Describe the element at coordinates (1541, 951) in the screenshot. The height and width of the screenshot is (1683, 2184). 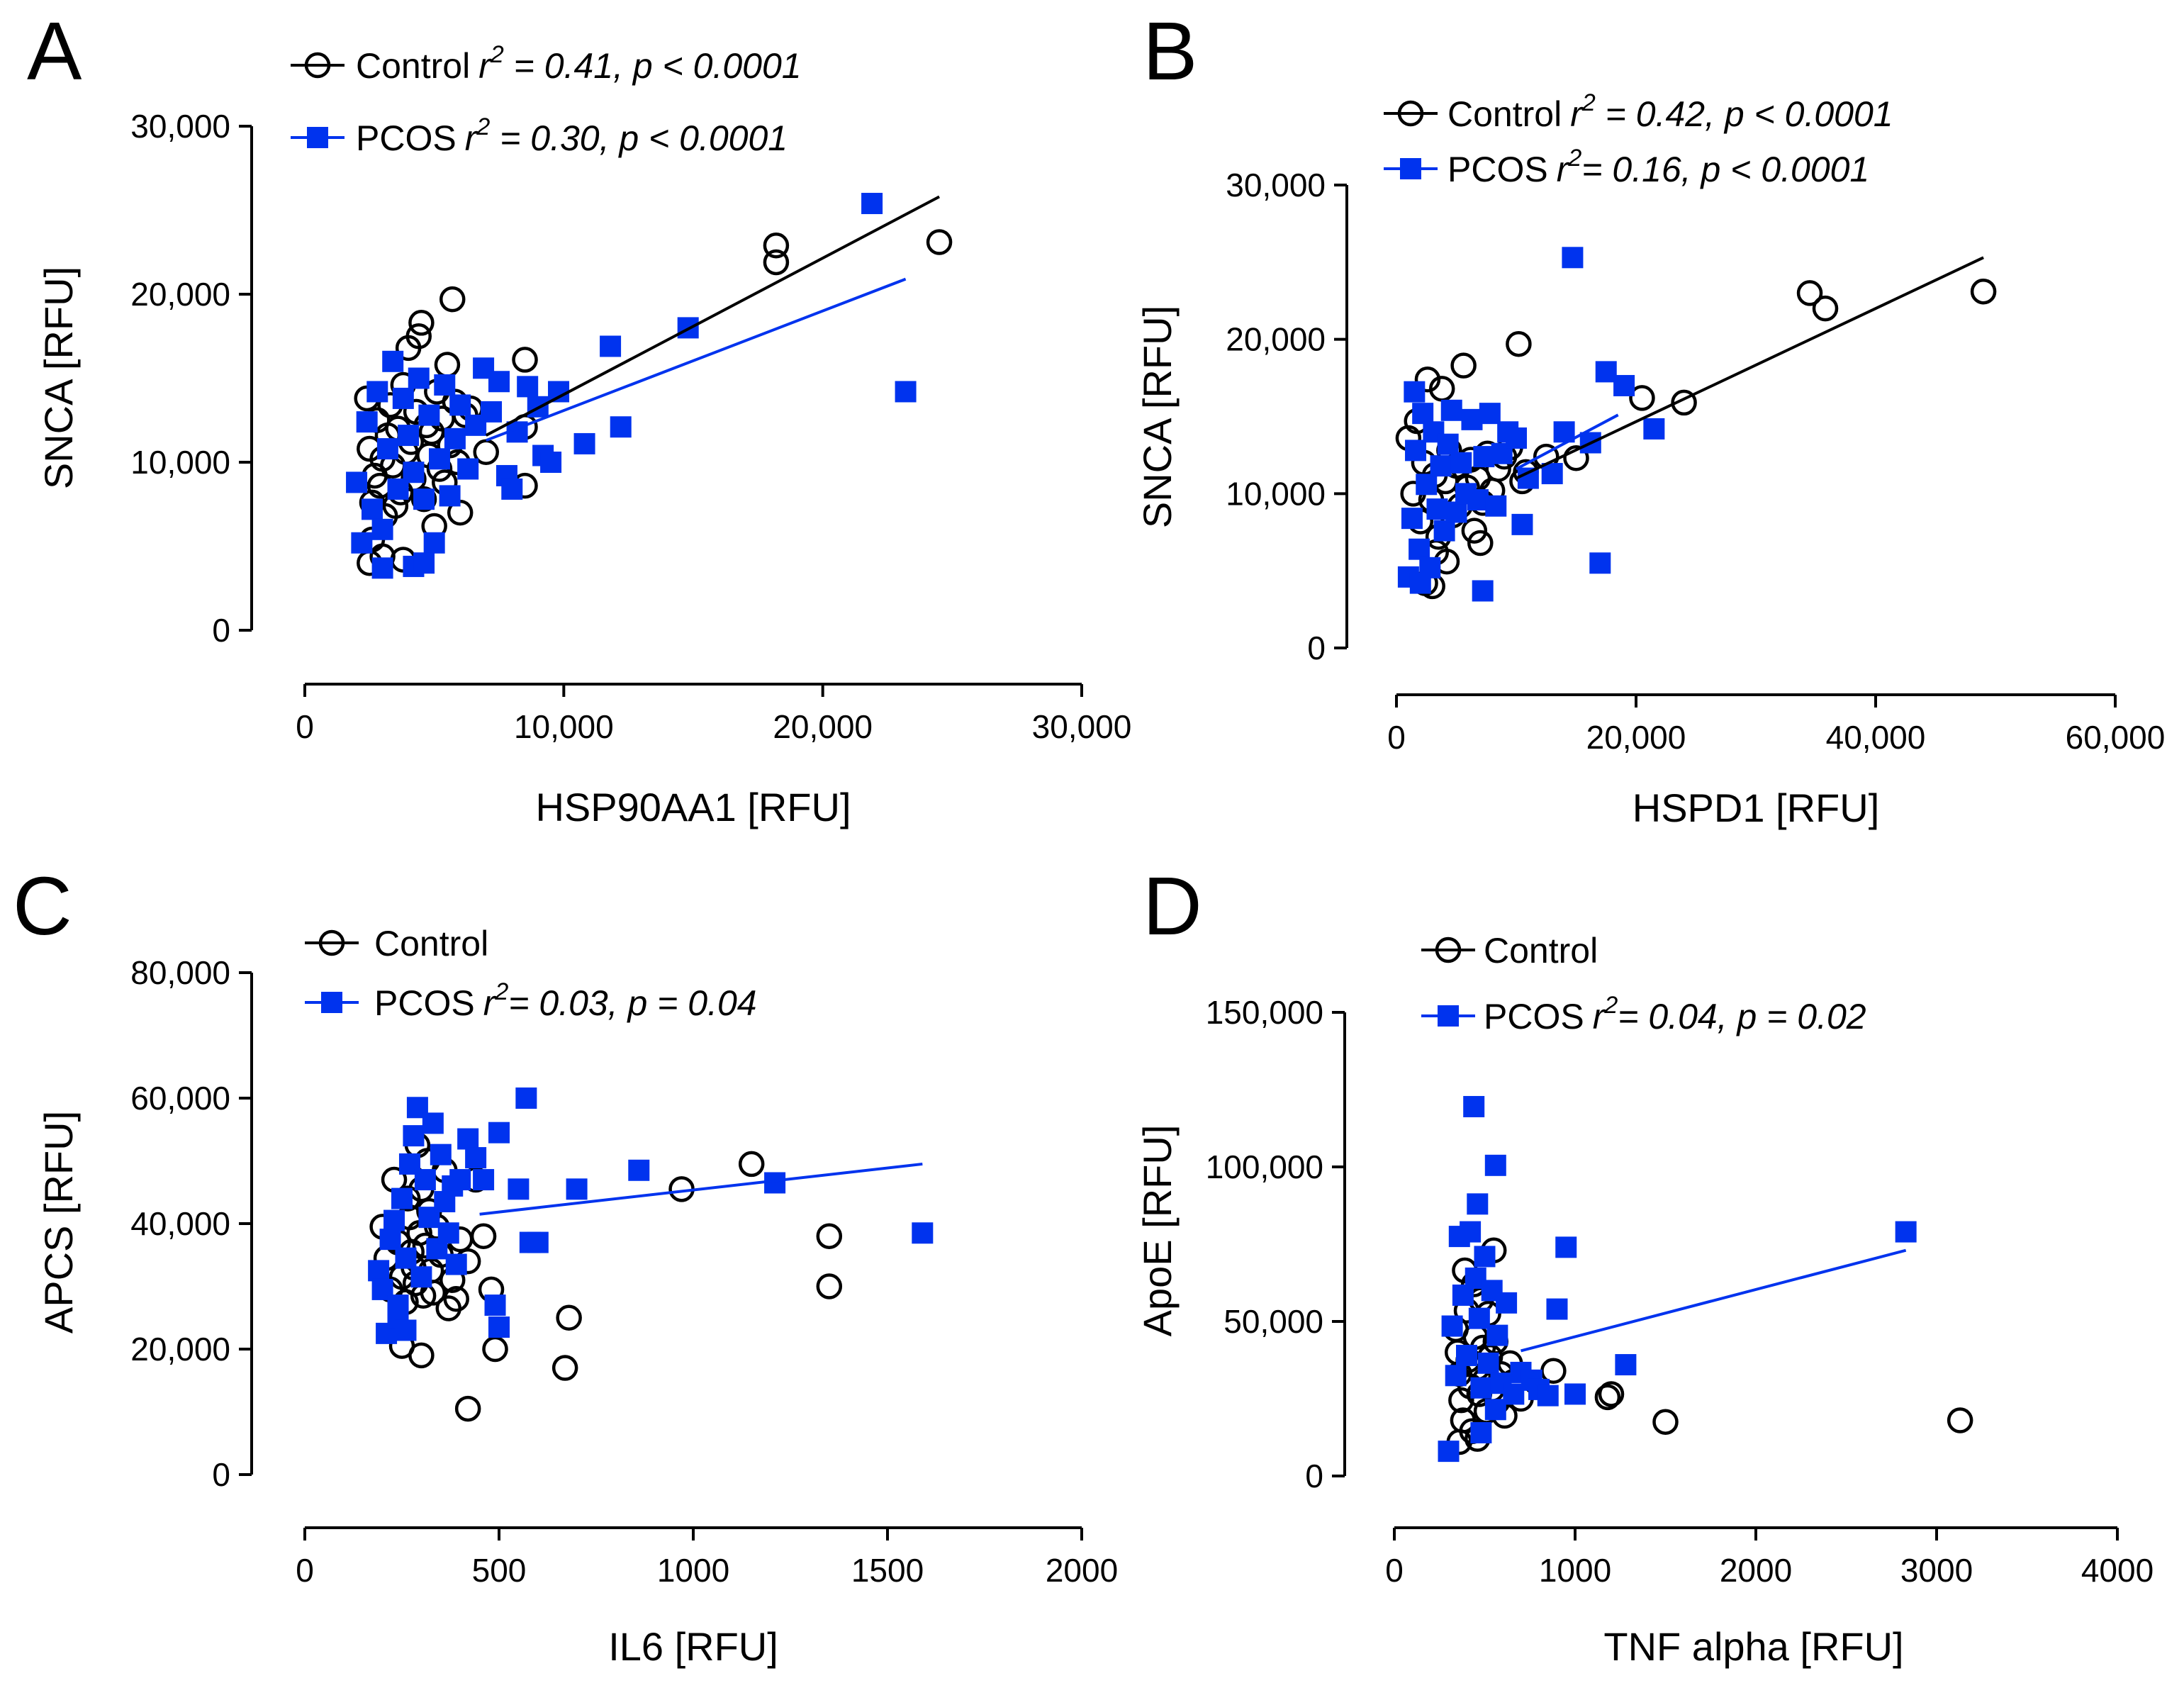
I see `legend-label: Control` at that location.